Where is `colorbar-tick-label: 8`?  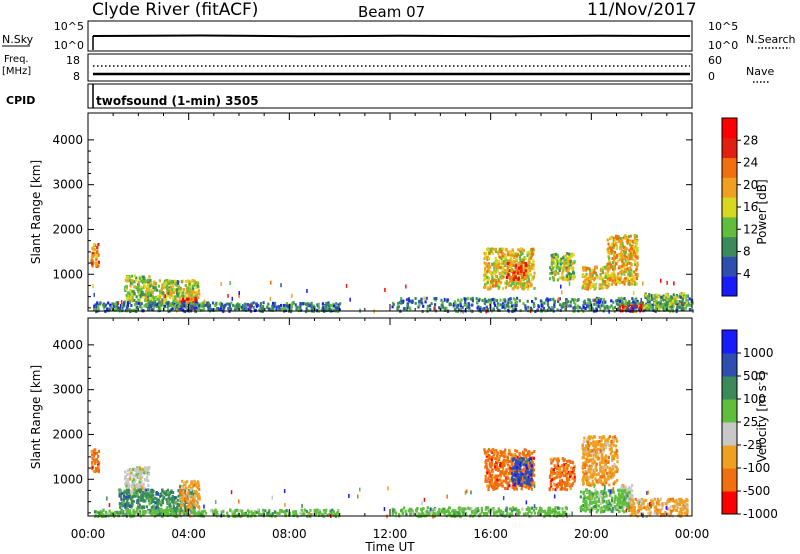
colorbar-tick-label: 8 is located at coordinates (747, 252).